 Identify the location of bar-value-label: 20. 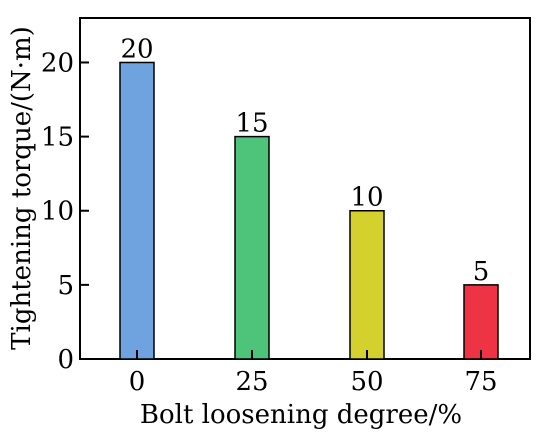
(136, 49).